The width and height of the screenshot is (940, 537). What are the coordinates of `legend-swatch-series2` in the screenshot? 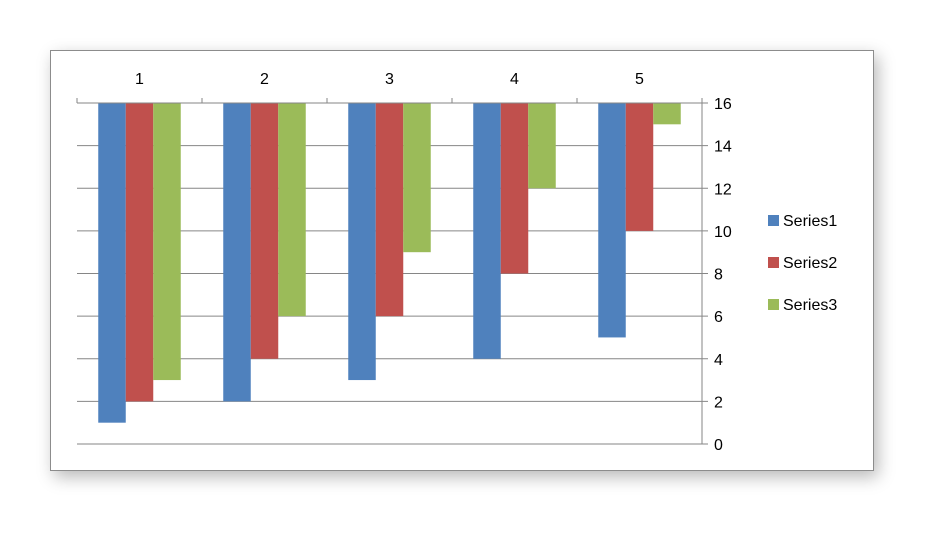 It's located at (773, 262).